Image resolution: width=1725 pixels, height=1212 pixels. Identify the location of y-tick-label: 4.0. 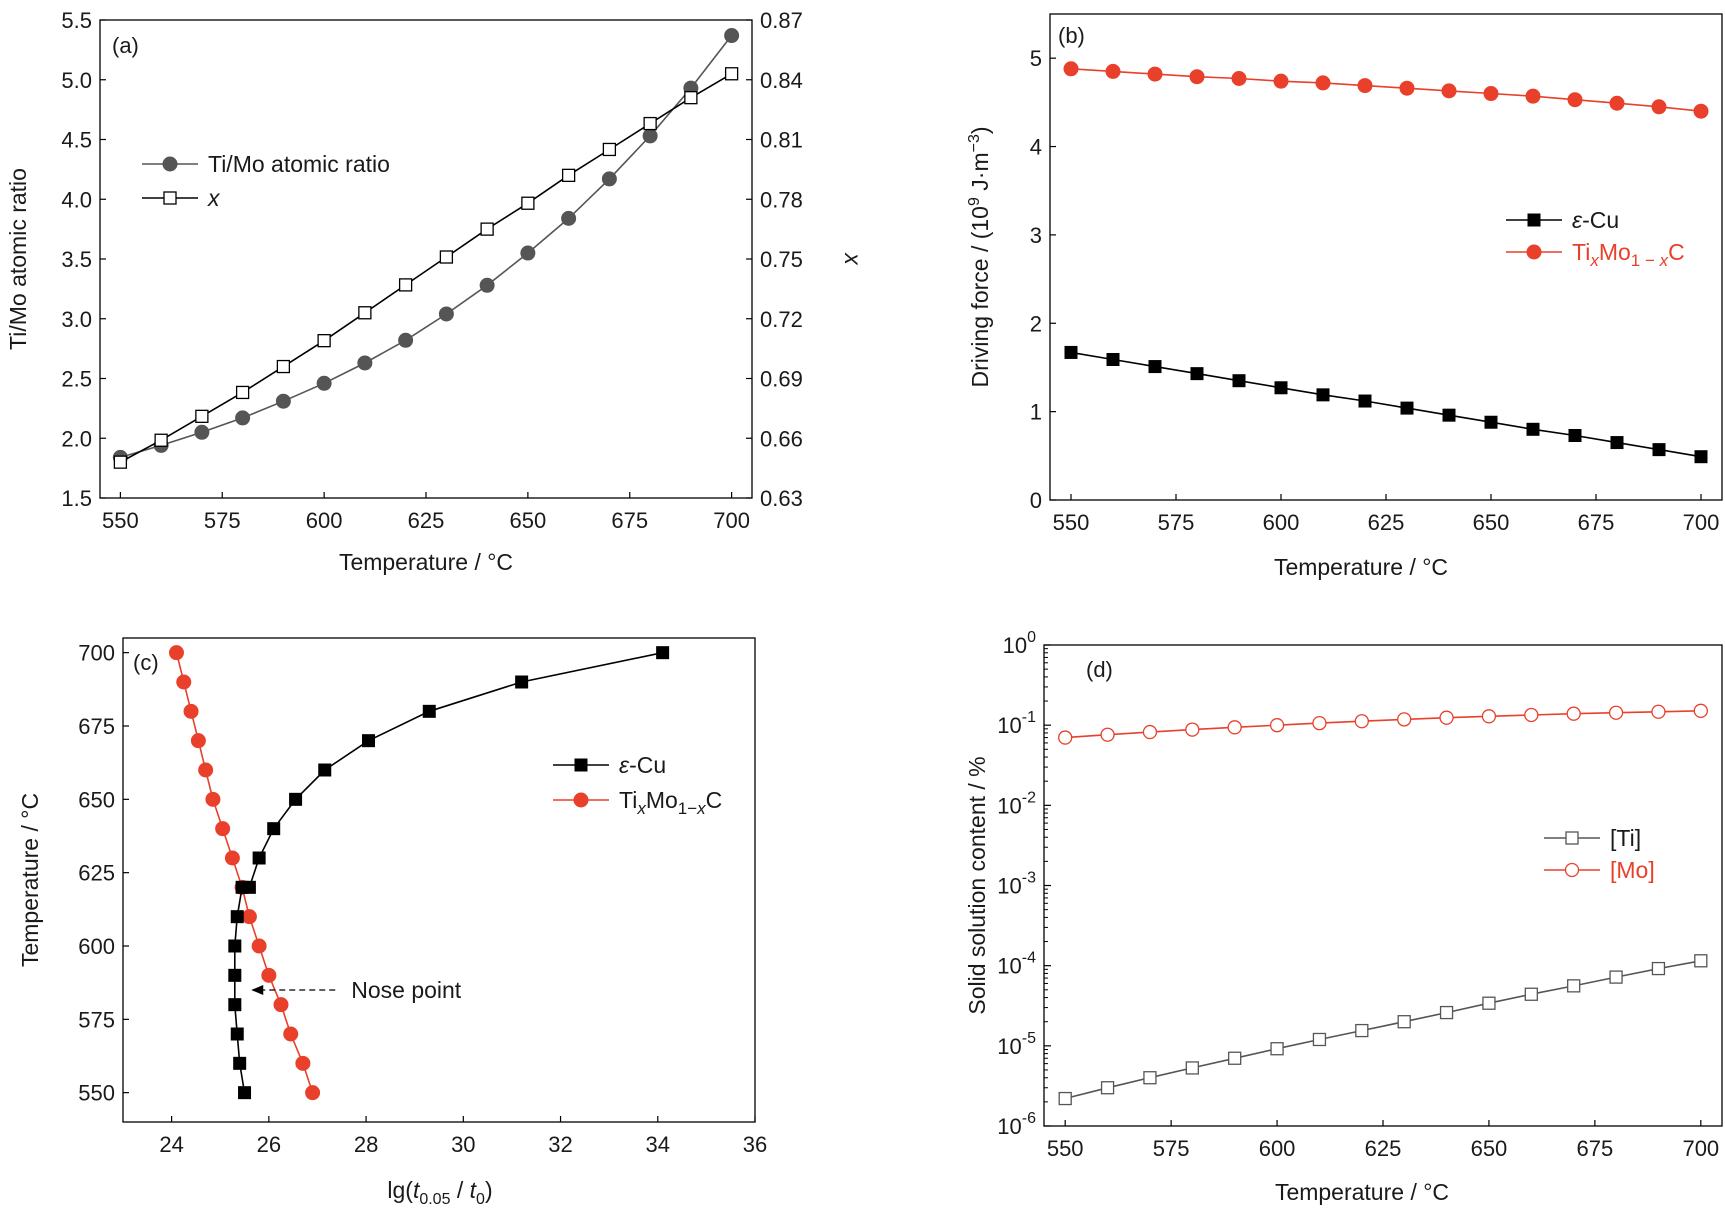
(76, 199).